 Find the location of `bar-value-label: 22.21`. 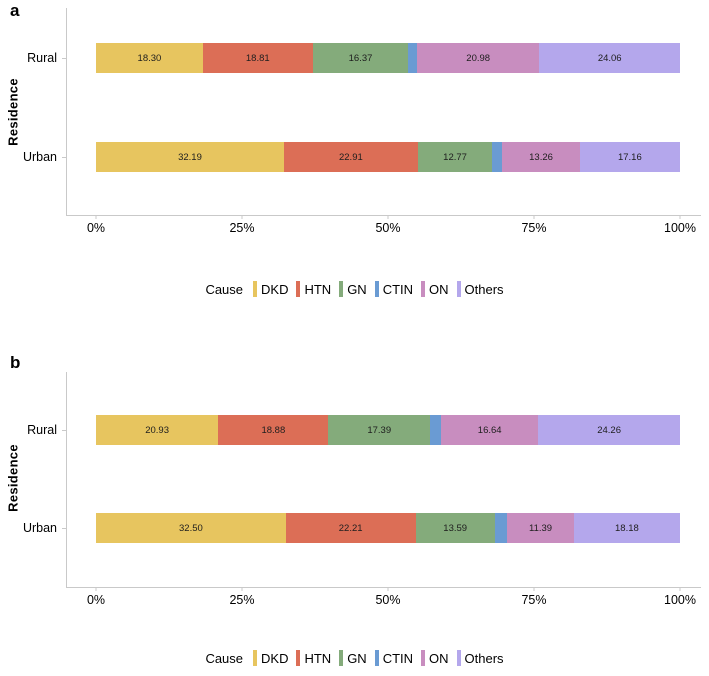

bar-value-label: 22.21 is located at coordinates (350, 528).